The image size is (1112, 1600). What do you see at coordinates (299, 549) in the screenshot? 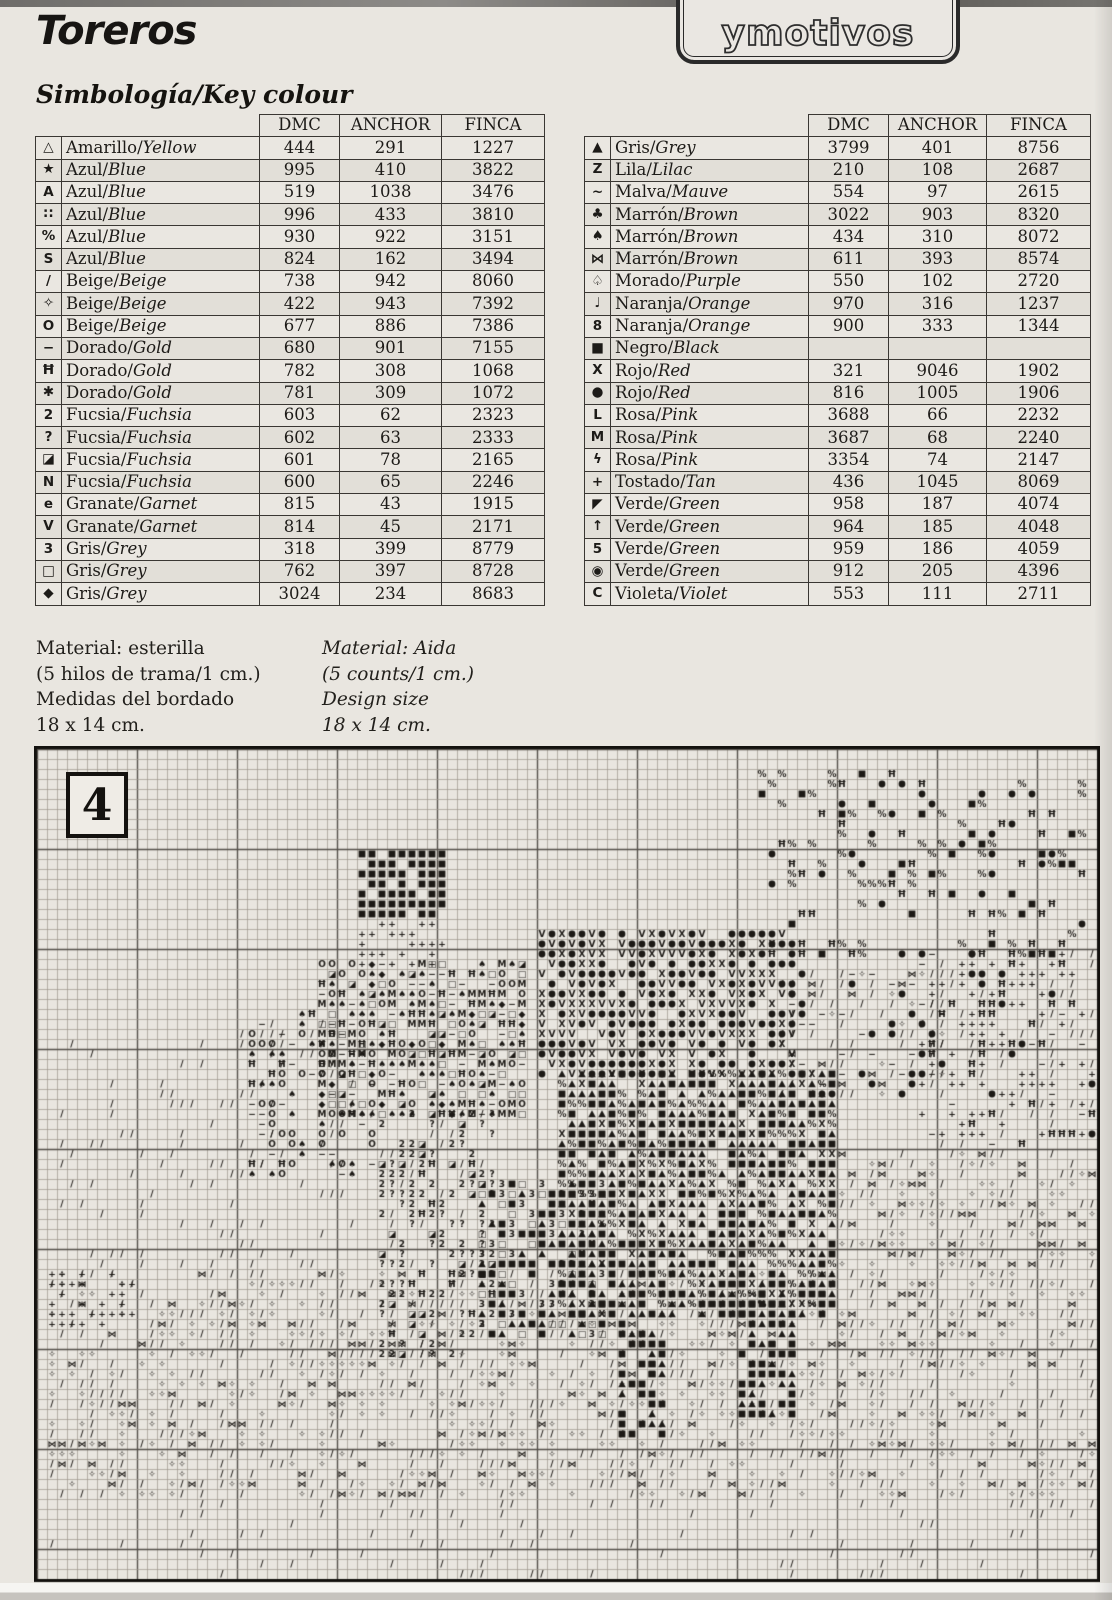
I see `dmc-code: 318` at bounding box center [299, 549].